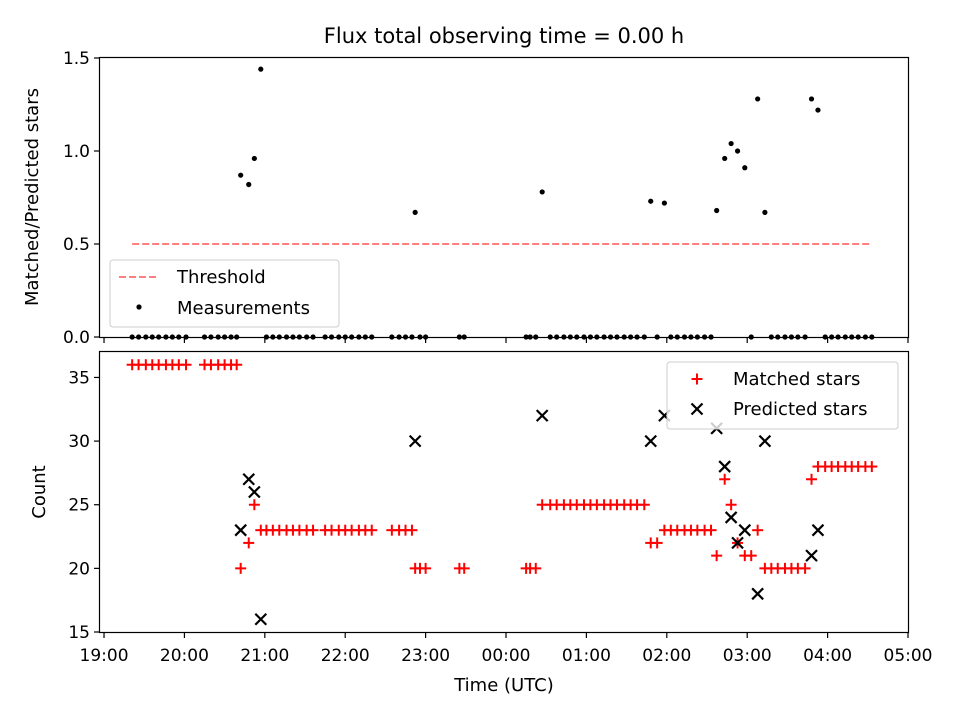 The height and width of the screenshot is (720, 960). I want to click on top-x-ticks, so click(506, 340).